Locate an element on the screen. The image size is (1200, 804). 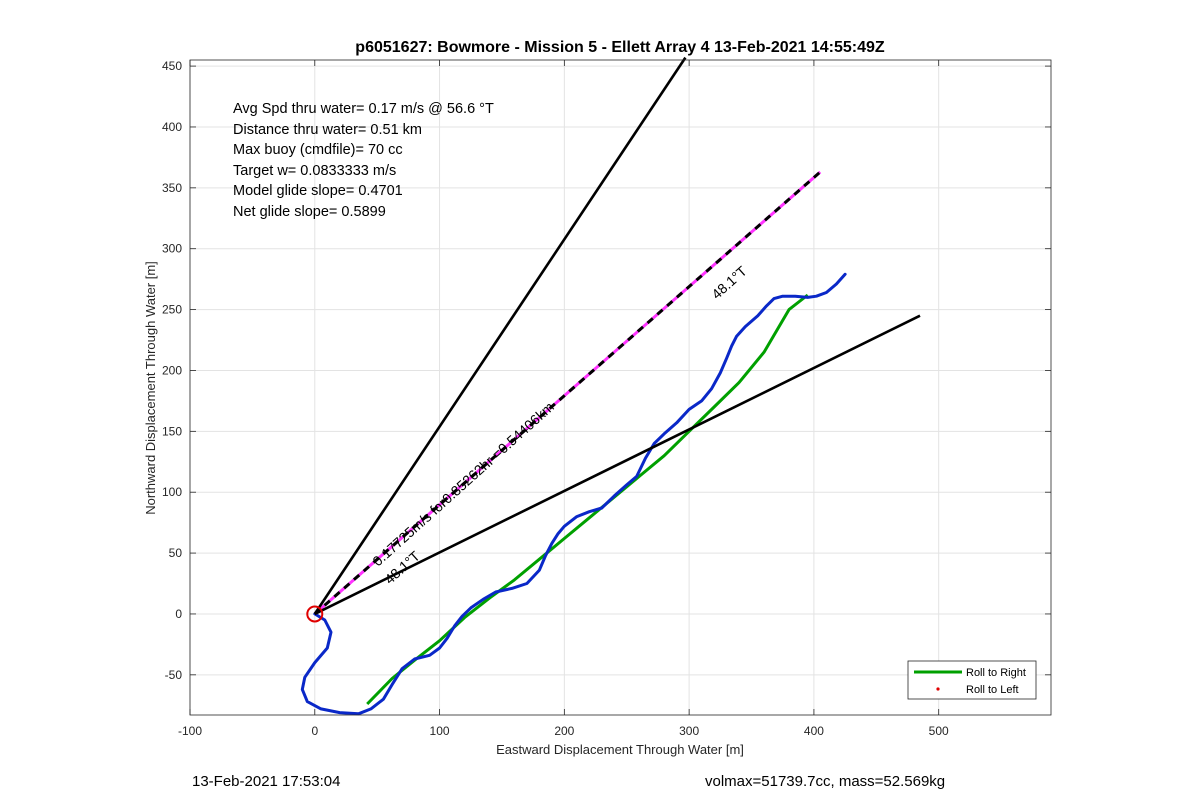
annotation-target-w: Target w= 0.0833333 m/s is located at coordinates (314, 171).